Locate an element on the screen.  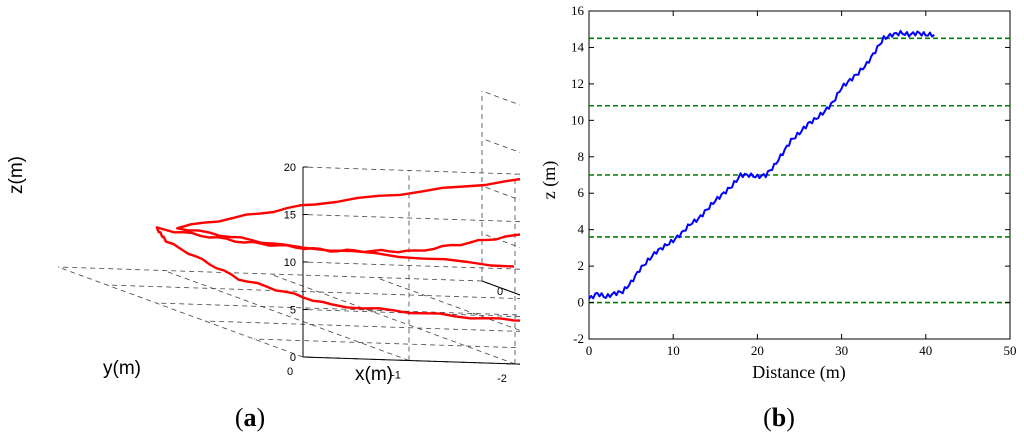
z-tick-label: 10 is located at coordinates (290, 263).